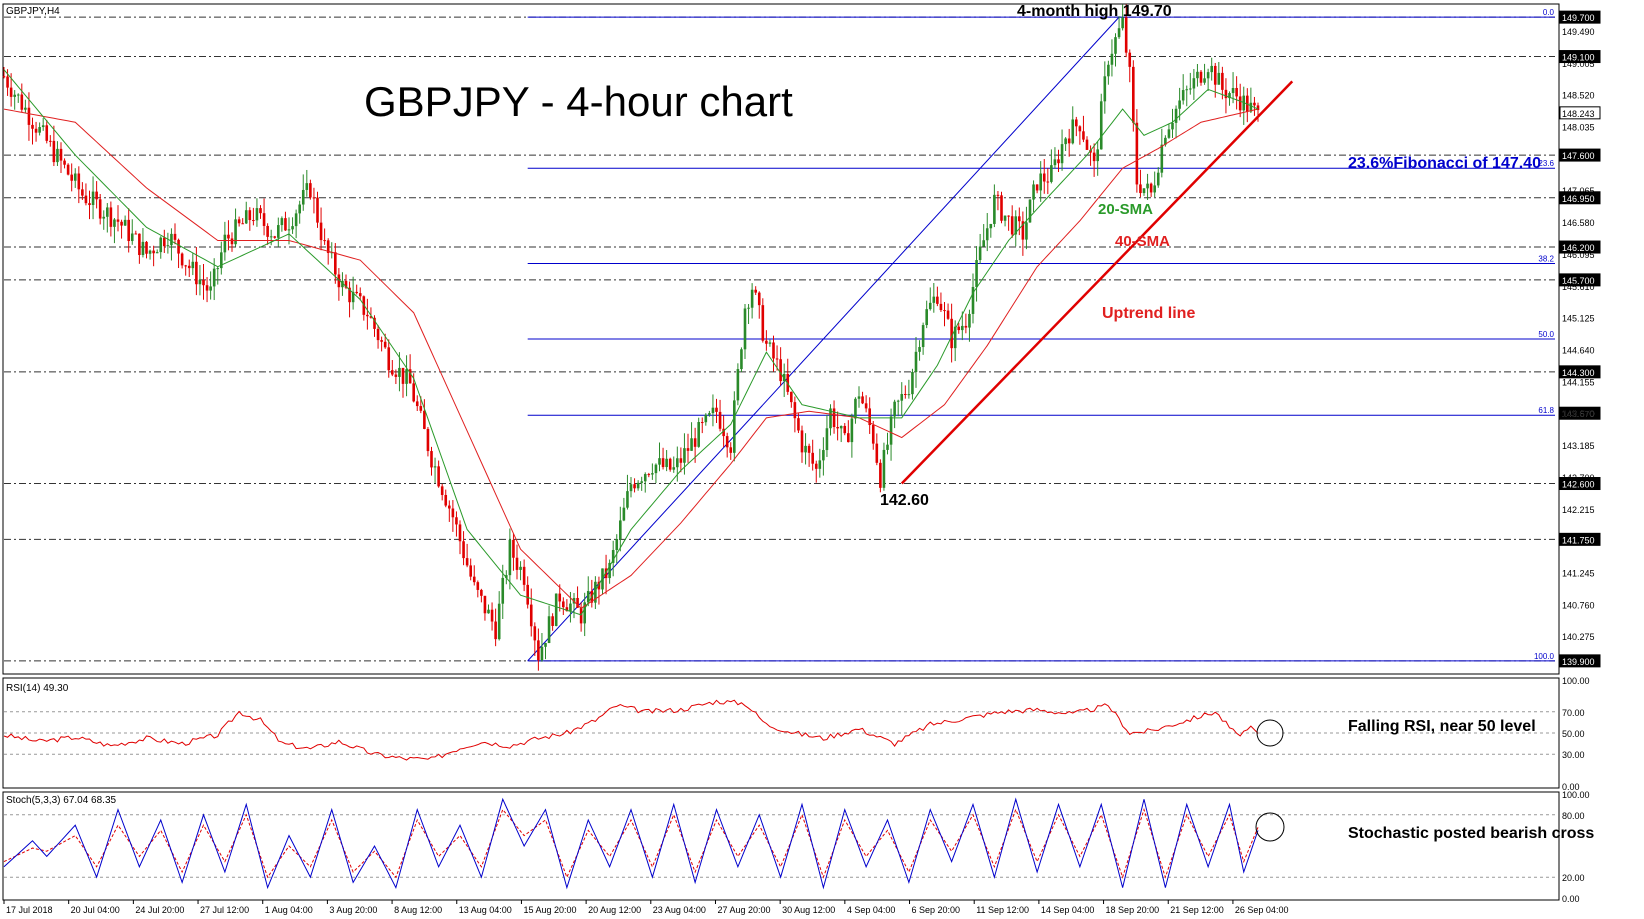 The height and width of the screenshot is (919, 1644). Describe the element at coordinates (1578, 637) in the screenshot. I see `price-tick-label: 140.275` at that location.